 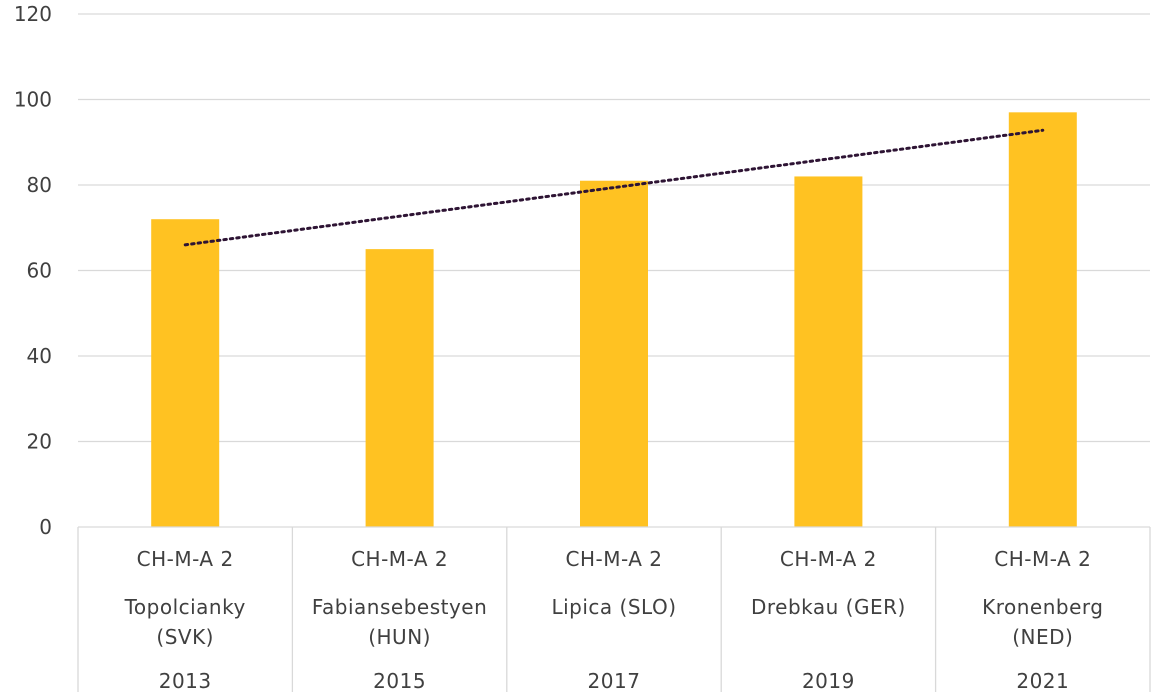 I want to click on category-place-label: (NED), so click(x=1042, y=637).